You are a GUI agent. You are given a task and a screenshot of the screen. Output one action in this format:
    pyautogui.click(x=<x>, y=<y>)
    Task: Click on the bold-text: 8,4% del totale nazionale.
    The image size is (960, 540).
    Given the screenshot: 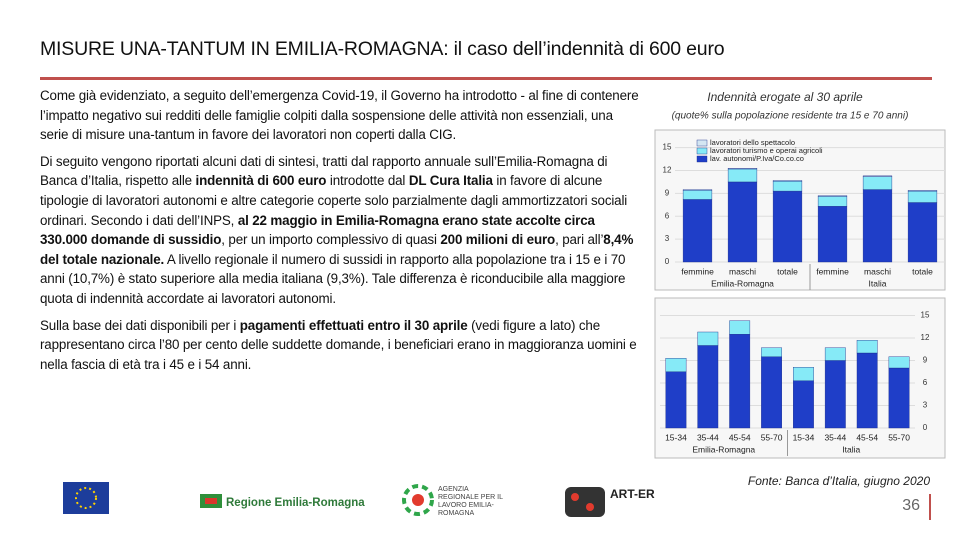 What is the action you would take?
    pyautogui.click(x=337, y=249)
    